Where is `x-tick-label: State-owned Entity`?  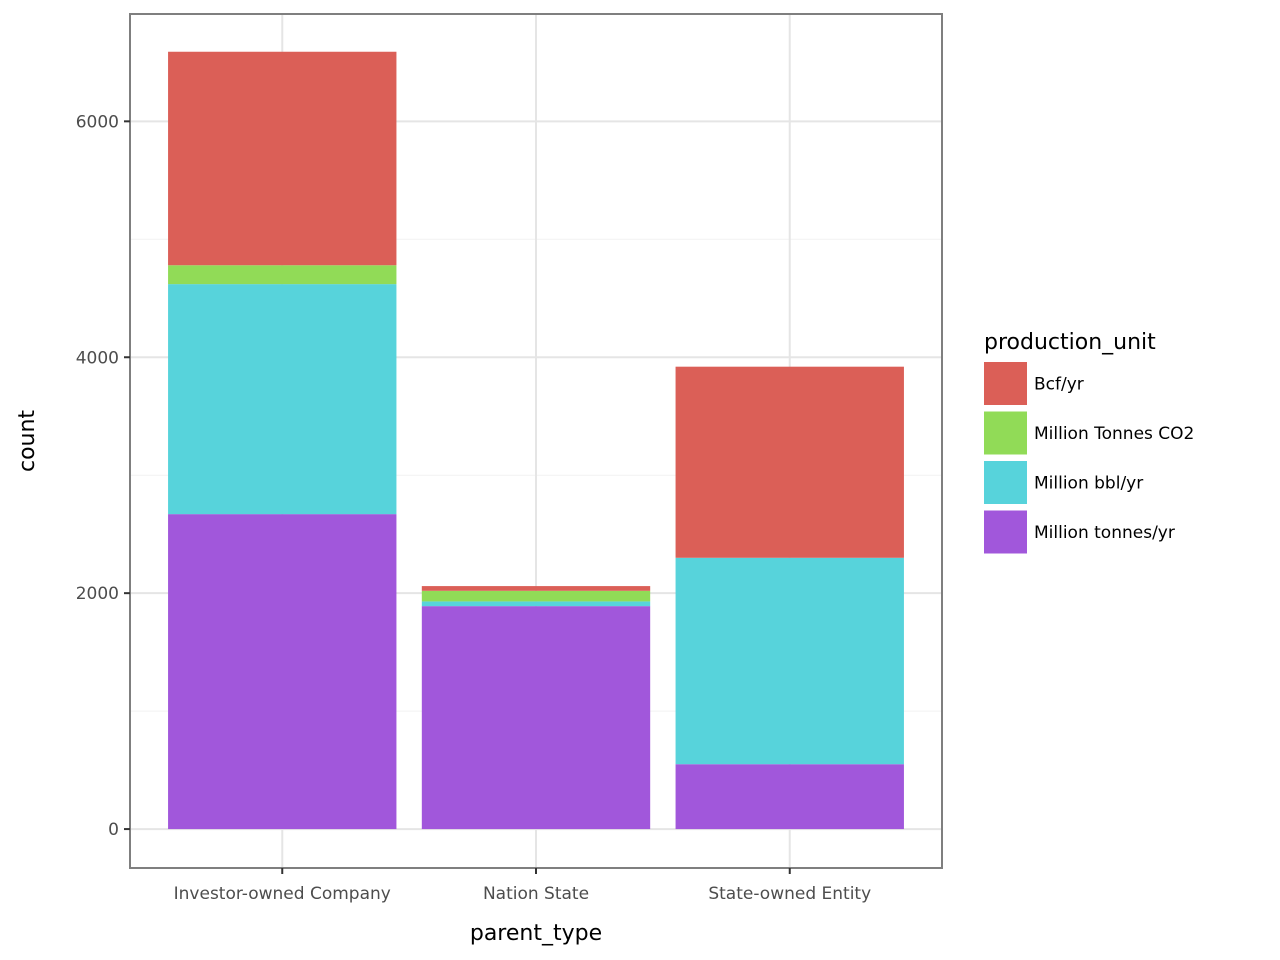 x-tick-label: State-owned Entity is located at coordinates (789, 894).